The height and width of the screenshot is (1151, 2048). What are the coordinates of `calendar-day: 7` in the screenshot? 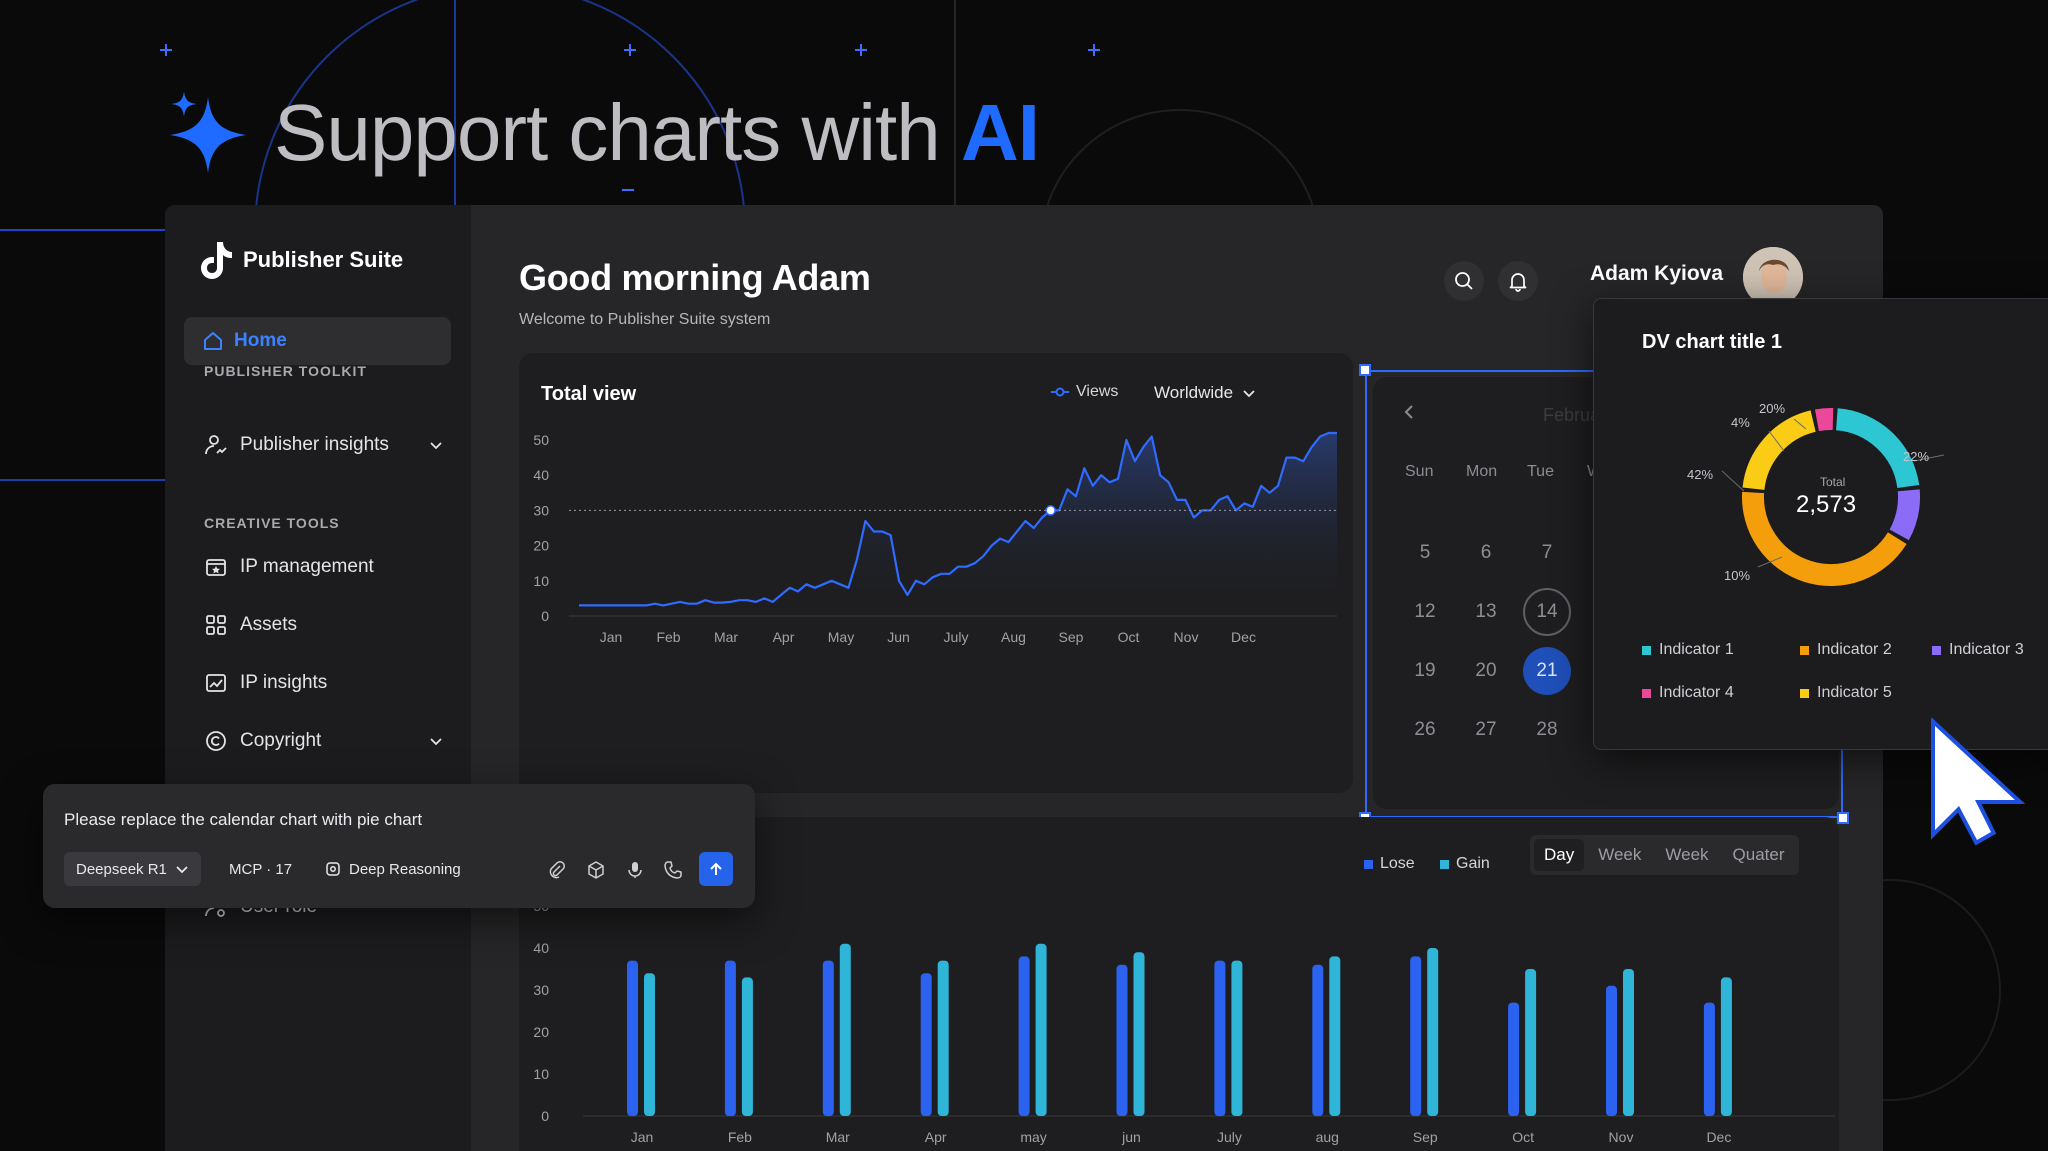 It's located at (1547, 552).